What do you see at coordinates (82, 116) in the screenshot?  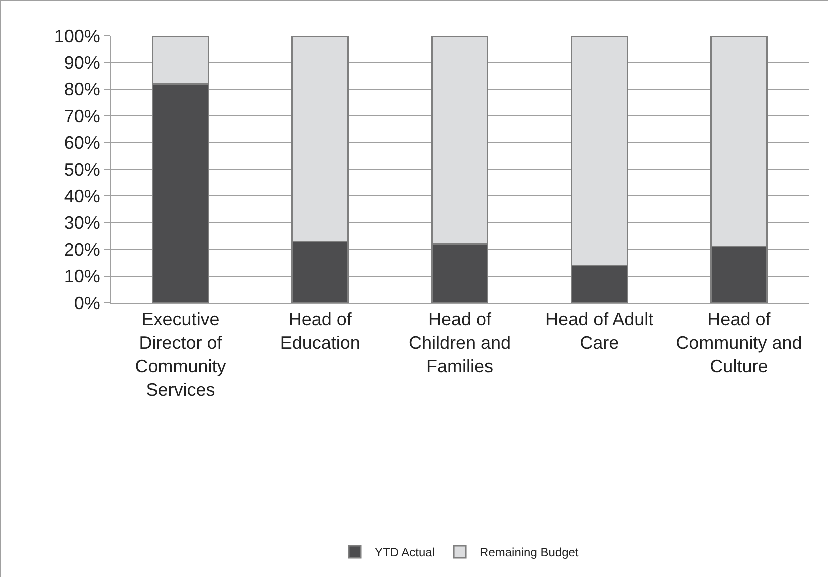 I see `y-tick-label: 70%` at bounding box center [82, 116].